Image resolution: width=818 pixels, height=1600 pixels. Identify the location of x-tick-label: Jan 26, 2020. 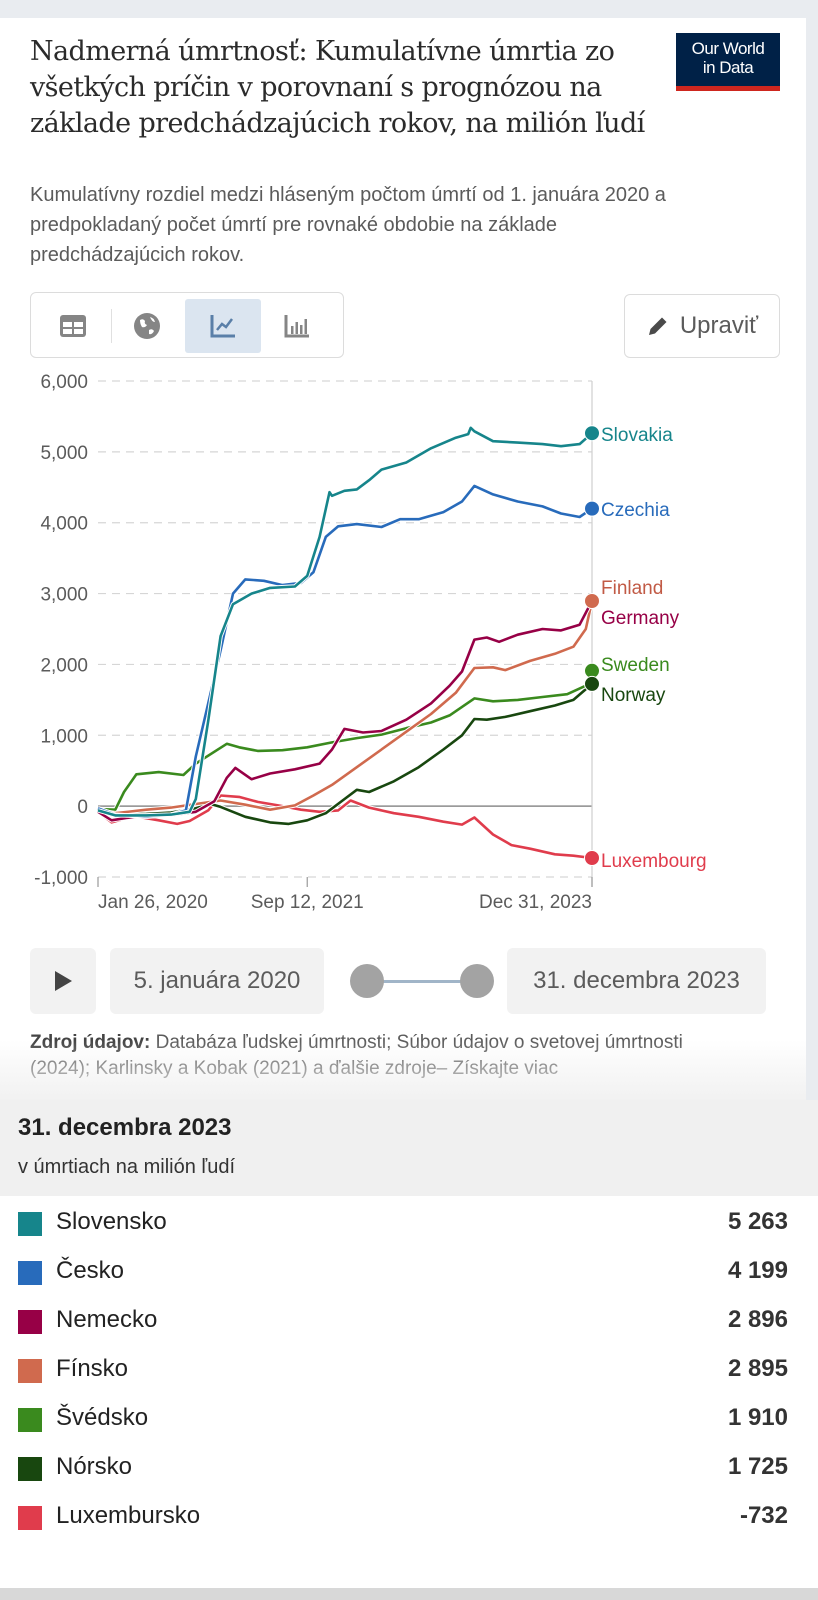
(153, 902).